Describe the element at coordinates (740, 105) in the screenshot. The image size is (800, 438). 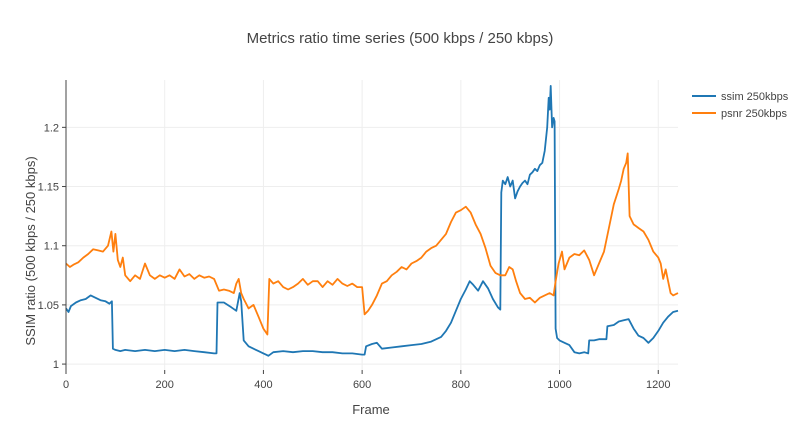
I see `legend: ssim 250kbps psnr 250kbps` at that location.